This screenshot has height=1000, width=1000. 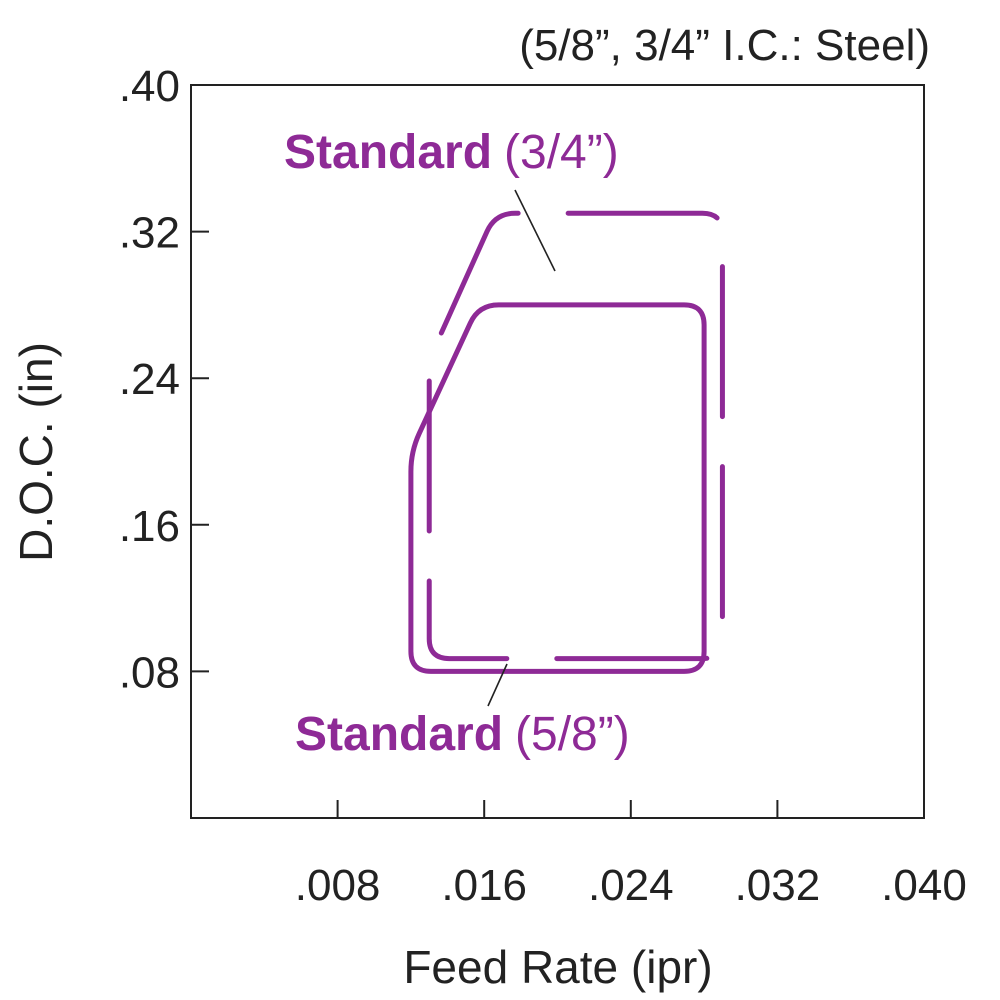 I want to click on y-tick-label: .32, so click(x=149, y=233).